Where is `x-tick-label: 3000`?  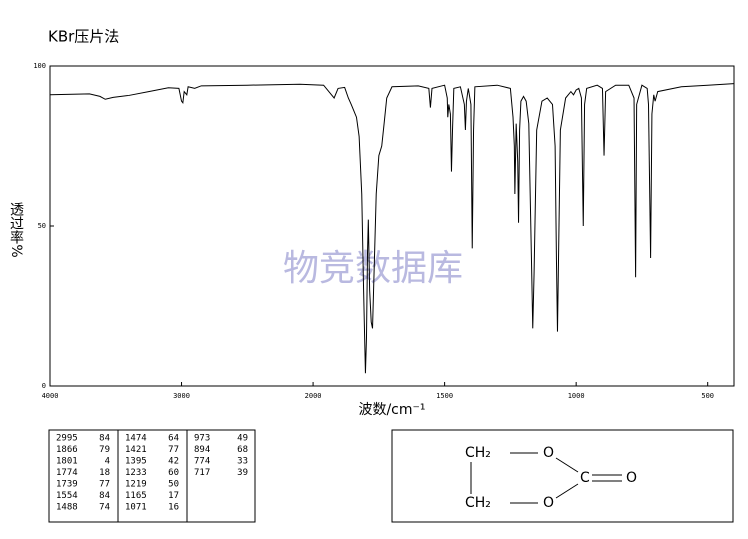 x-tick-label: 3000 is located at coordinates (181, 396).